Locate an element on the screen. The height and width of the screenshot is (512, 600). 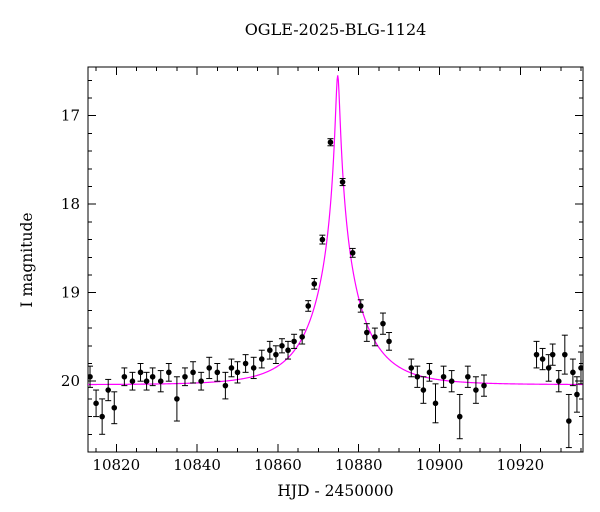
svg-text: 10880 is located at coordinates (359, 465).